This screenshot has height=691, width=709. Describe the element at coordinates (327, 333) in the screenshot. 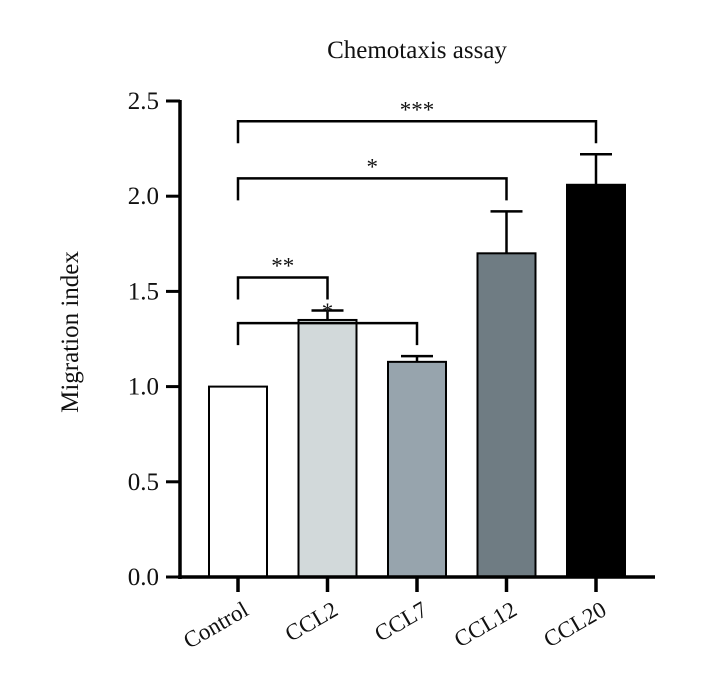

I see `significance-bracket-ccl7` at that location.